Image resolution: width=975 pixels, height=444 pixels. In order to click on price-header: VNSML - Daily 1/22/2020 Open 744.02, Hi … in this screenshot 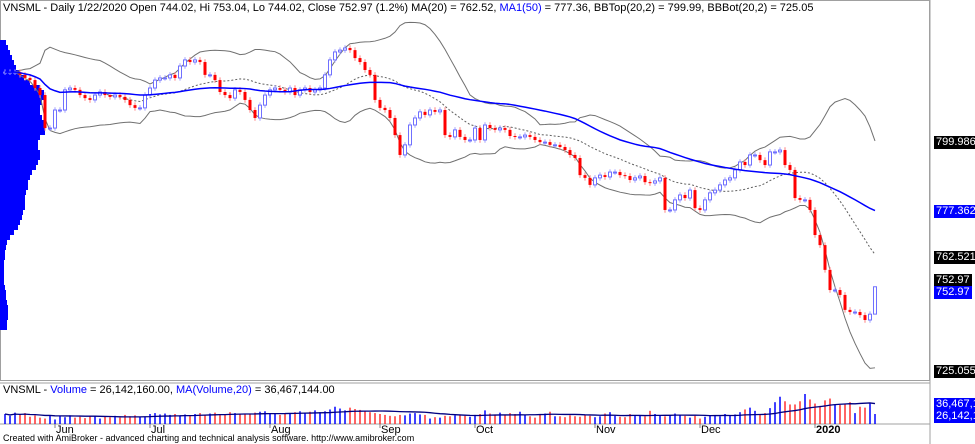, I will do `click(408, 8)`.